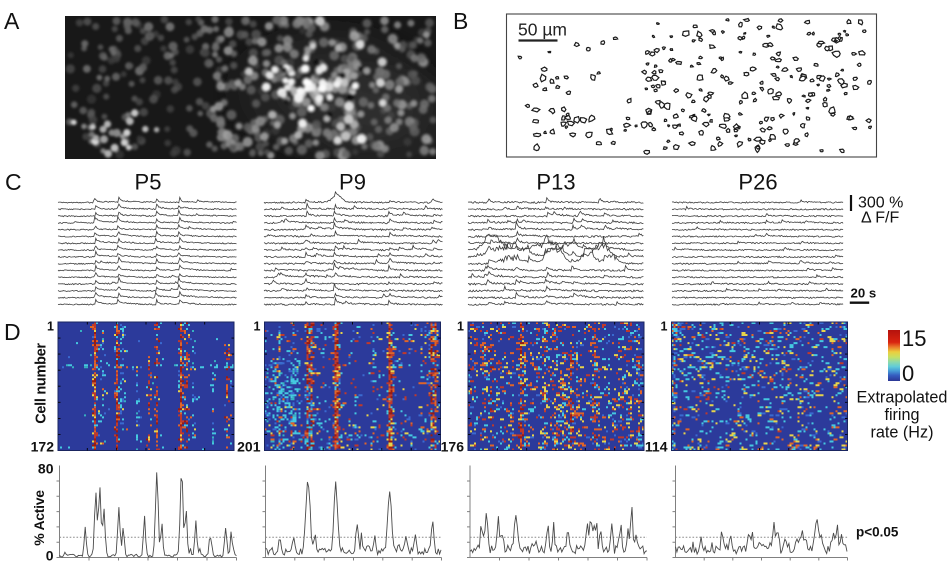 The width and height of the screenshot is (951, 574). I want to click on svg-text: Δ F/F, so click(880, 218).